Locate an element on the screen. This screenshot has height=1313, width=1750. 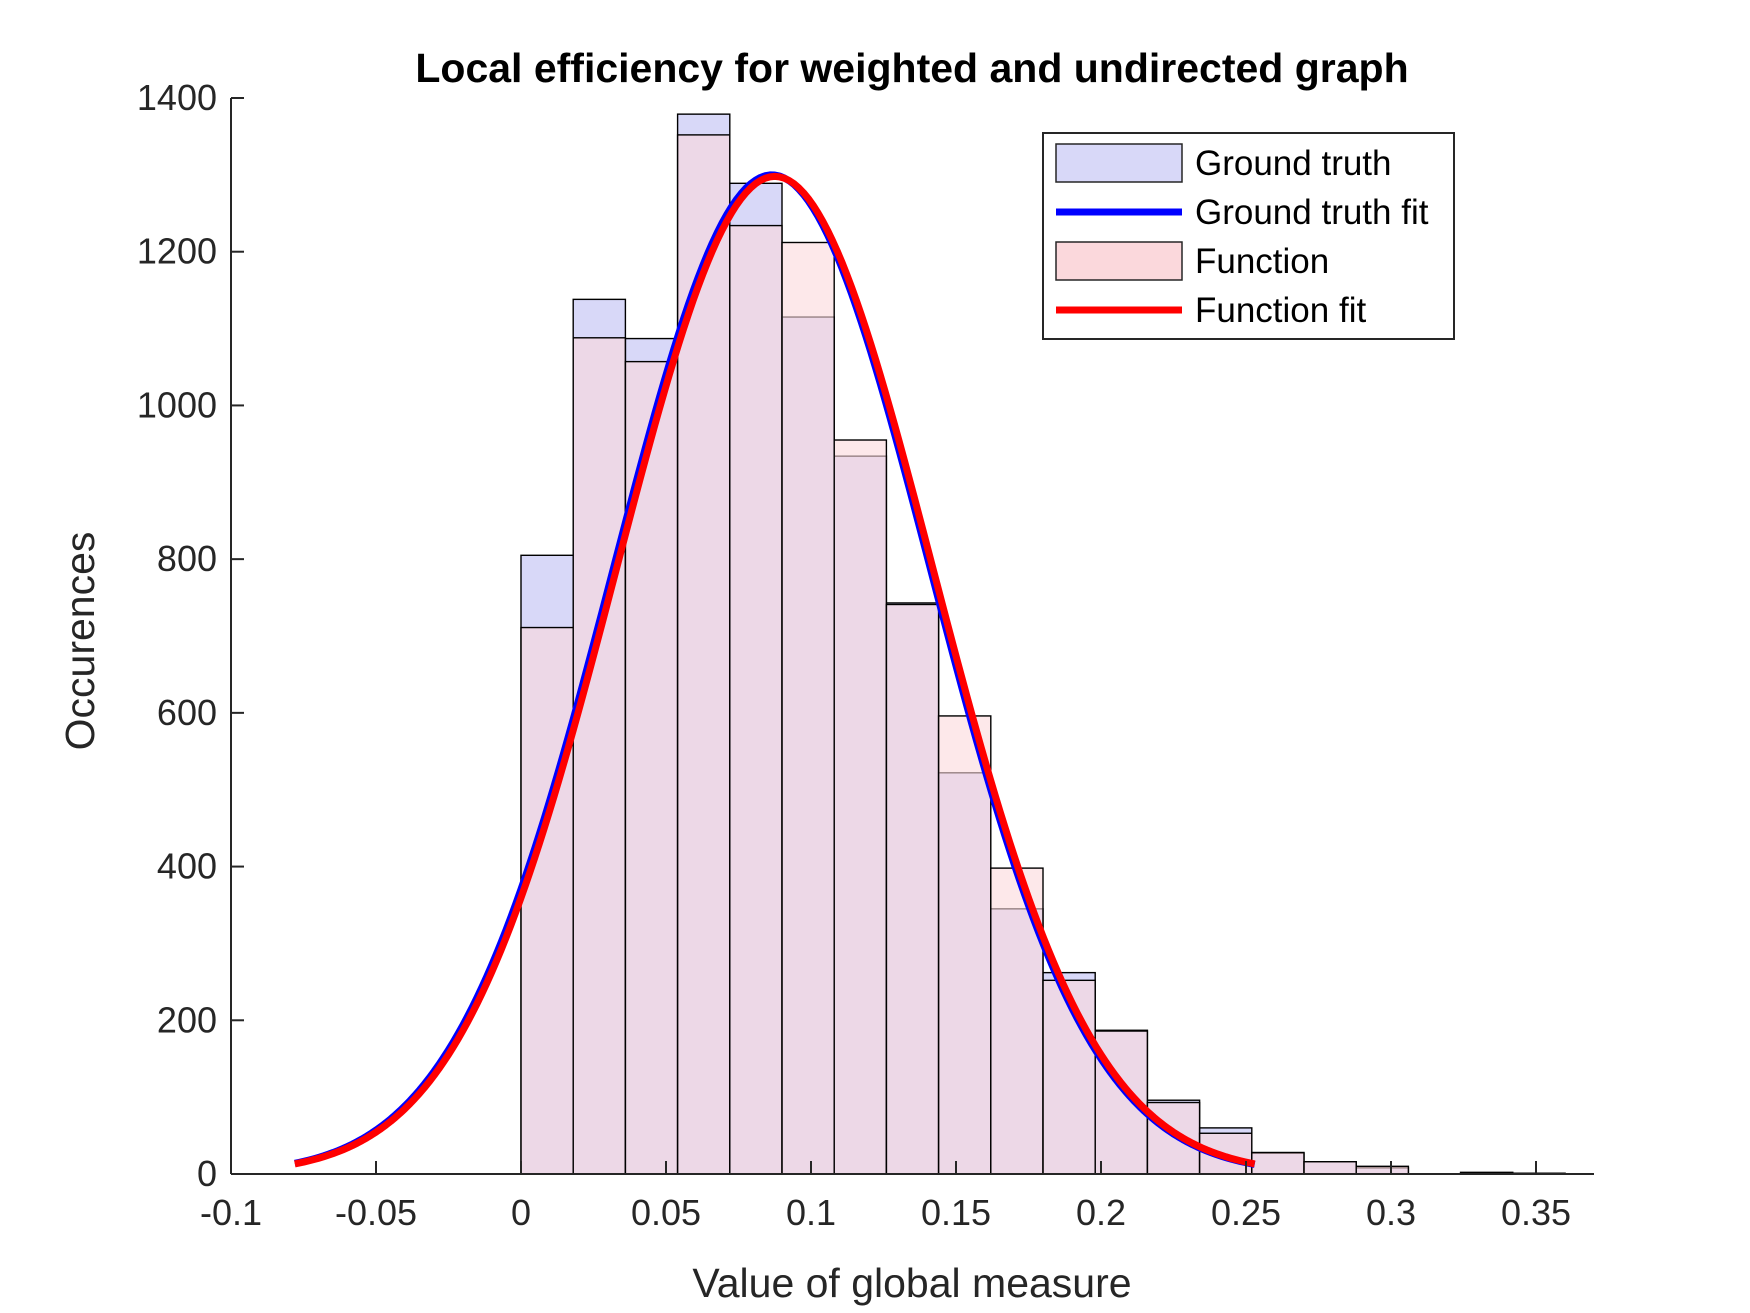
y-tick-label: 1400 is located at coordinates (177, 97).